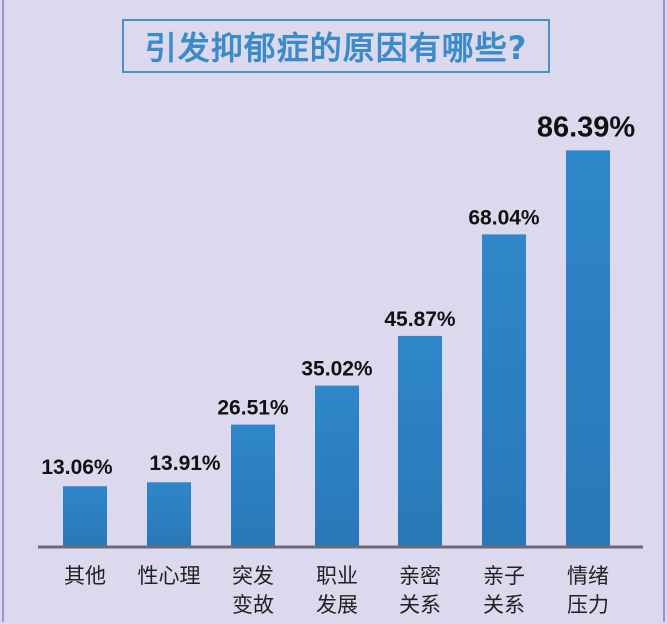  Describe the element at coordinates (169, 576) in the screenshot. I see `category-label: 性心理` at that location.